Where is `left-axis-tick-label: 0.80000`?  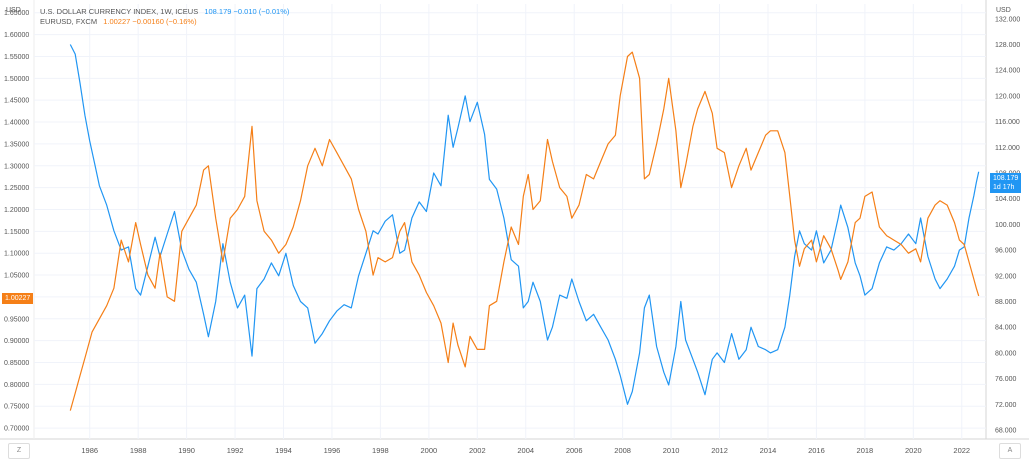 left-axis-tick-label: 0.80000 is located at coordinates (16, 385).